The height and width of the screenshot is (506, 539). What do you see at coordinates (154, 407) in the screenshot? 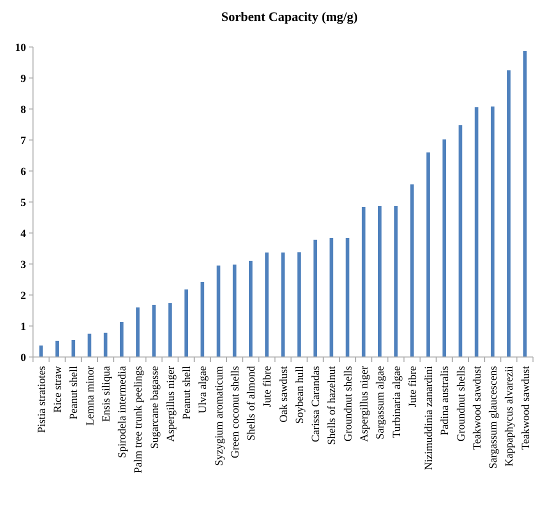
I see `x-tick-label: Sugarcane bagasse` at bounding box center [154, 407].